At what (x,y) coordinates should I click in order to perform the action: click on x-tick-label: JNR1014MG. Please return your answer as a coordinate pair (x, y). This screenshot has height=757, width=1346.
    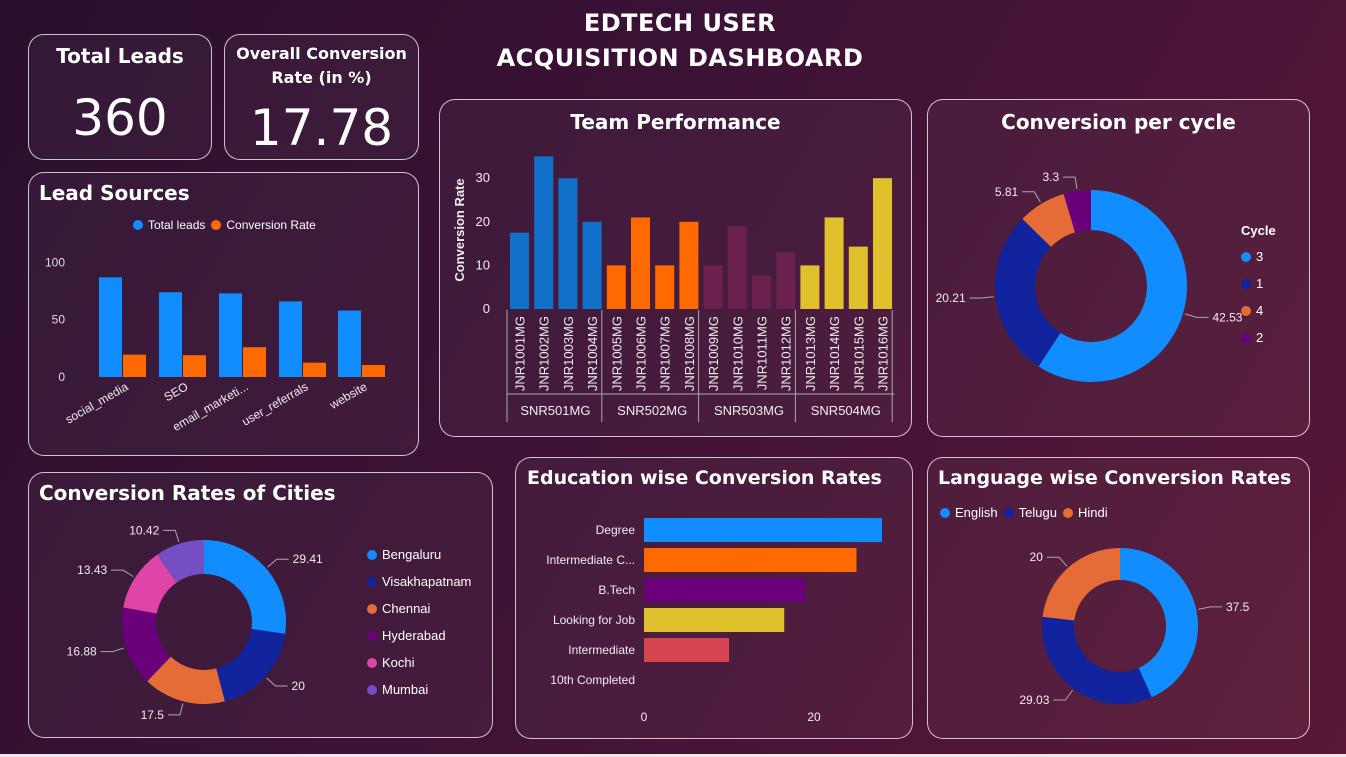
    Looking at the image, I should click on (834, 353).